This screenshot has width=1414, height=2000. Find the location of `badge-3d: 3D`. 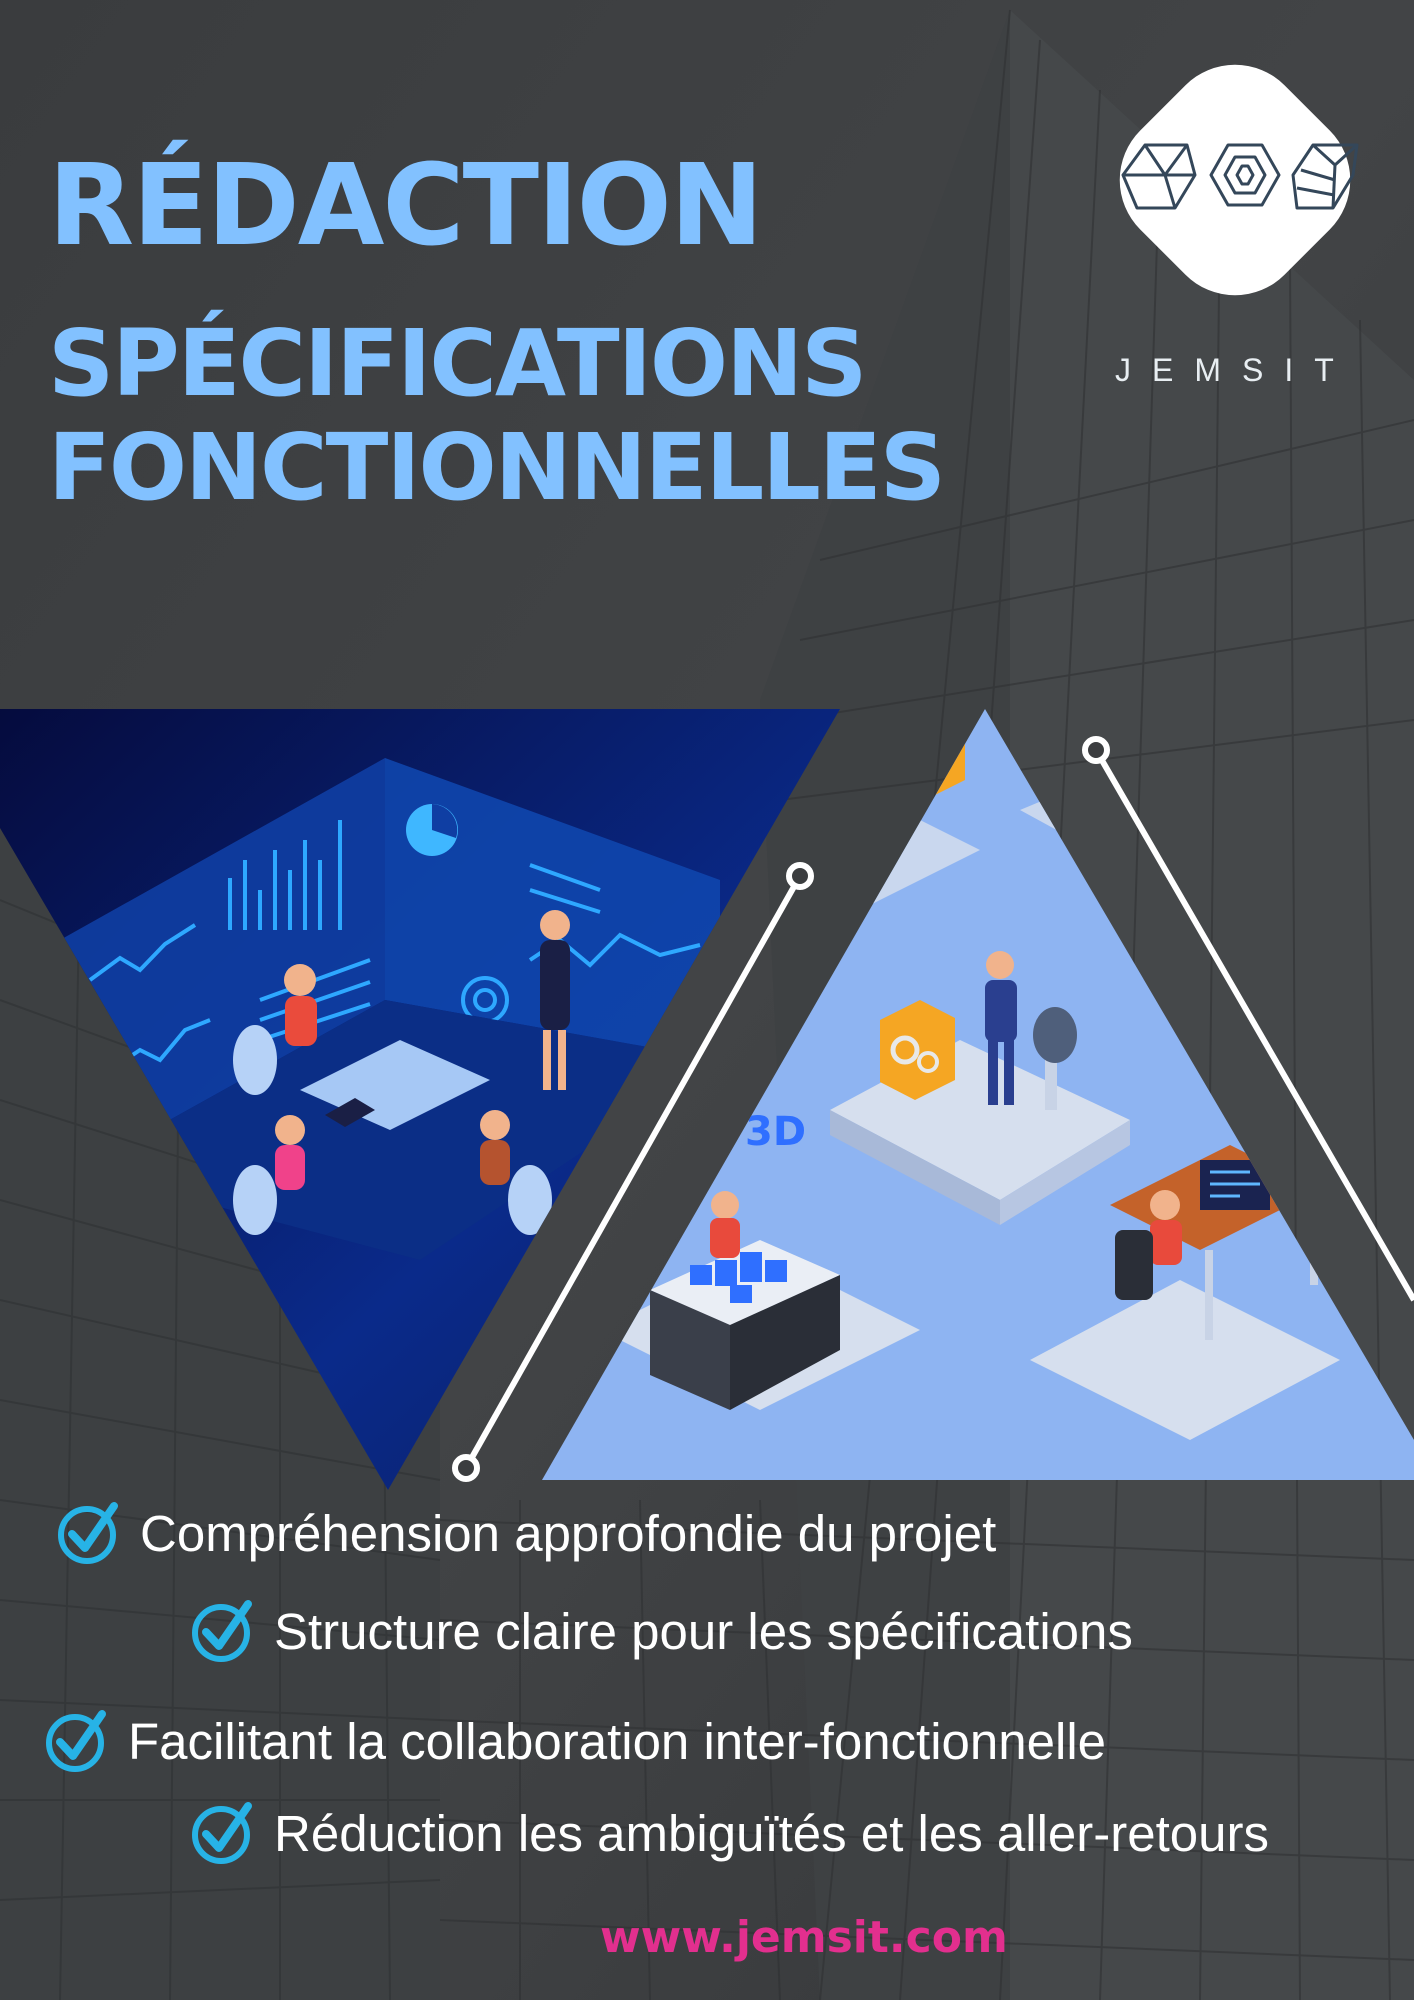

badge-3d: 3D is located at coordinates (775, 1132).